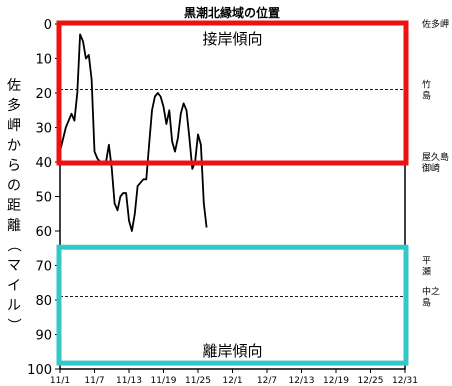 The width and height of the screenshot is (452, 386). I want to click on reference-label: 佐多岬, so click(435, 24).